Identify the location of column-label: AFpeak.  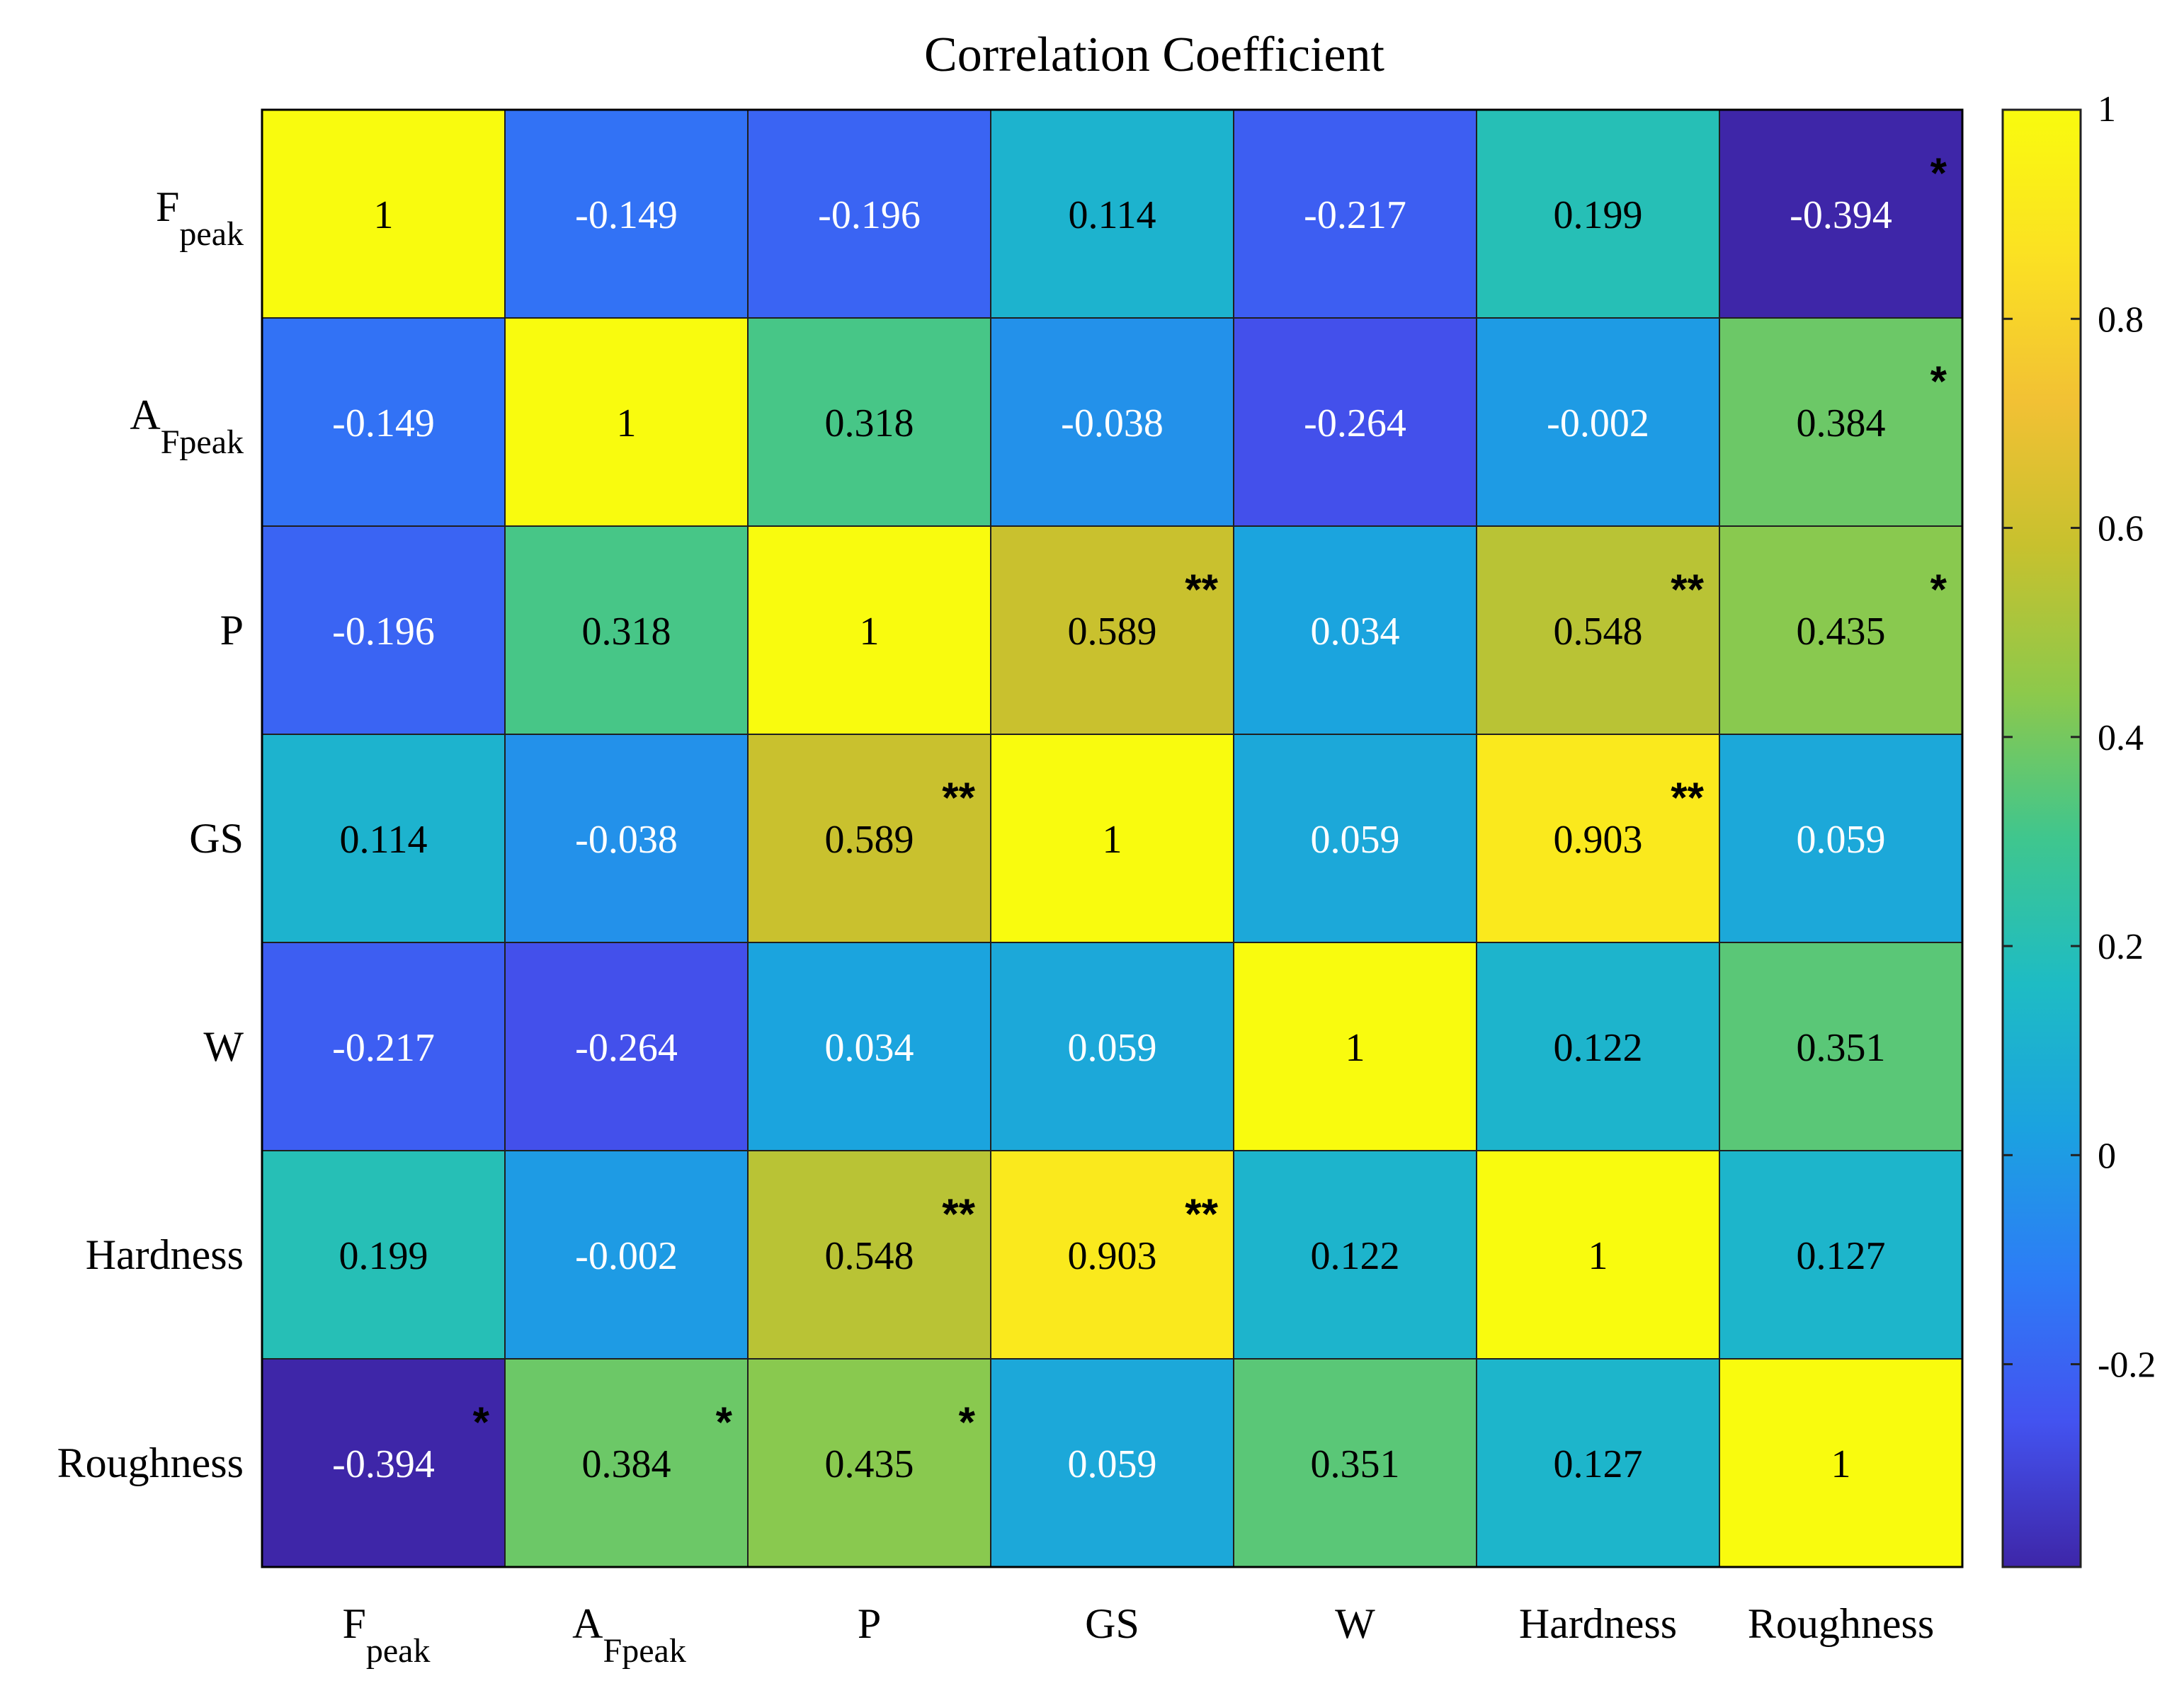
(629, 1635).